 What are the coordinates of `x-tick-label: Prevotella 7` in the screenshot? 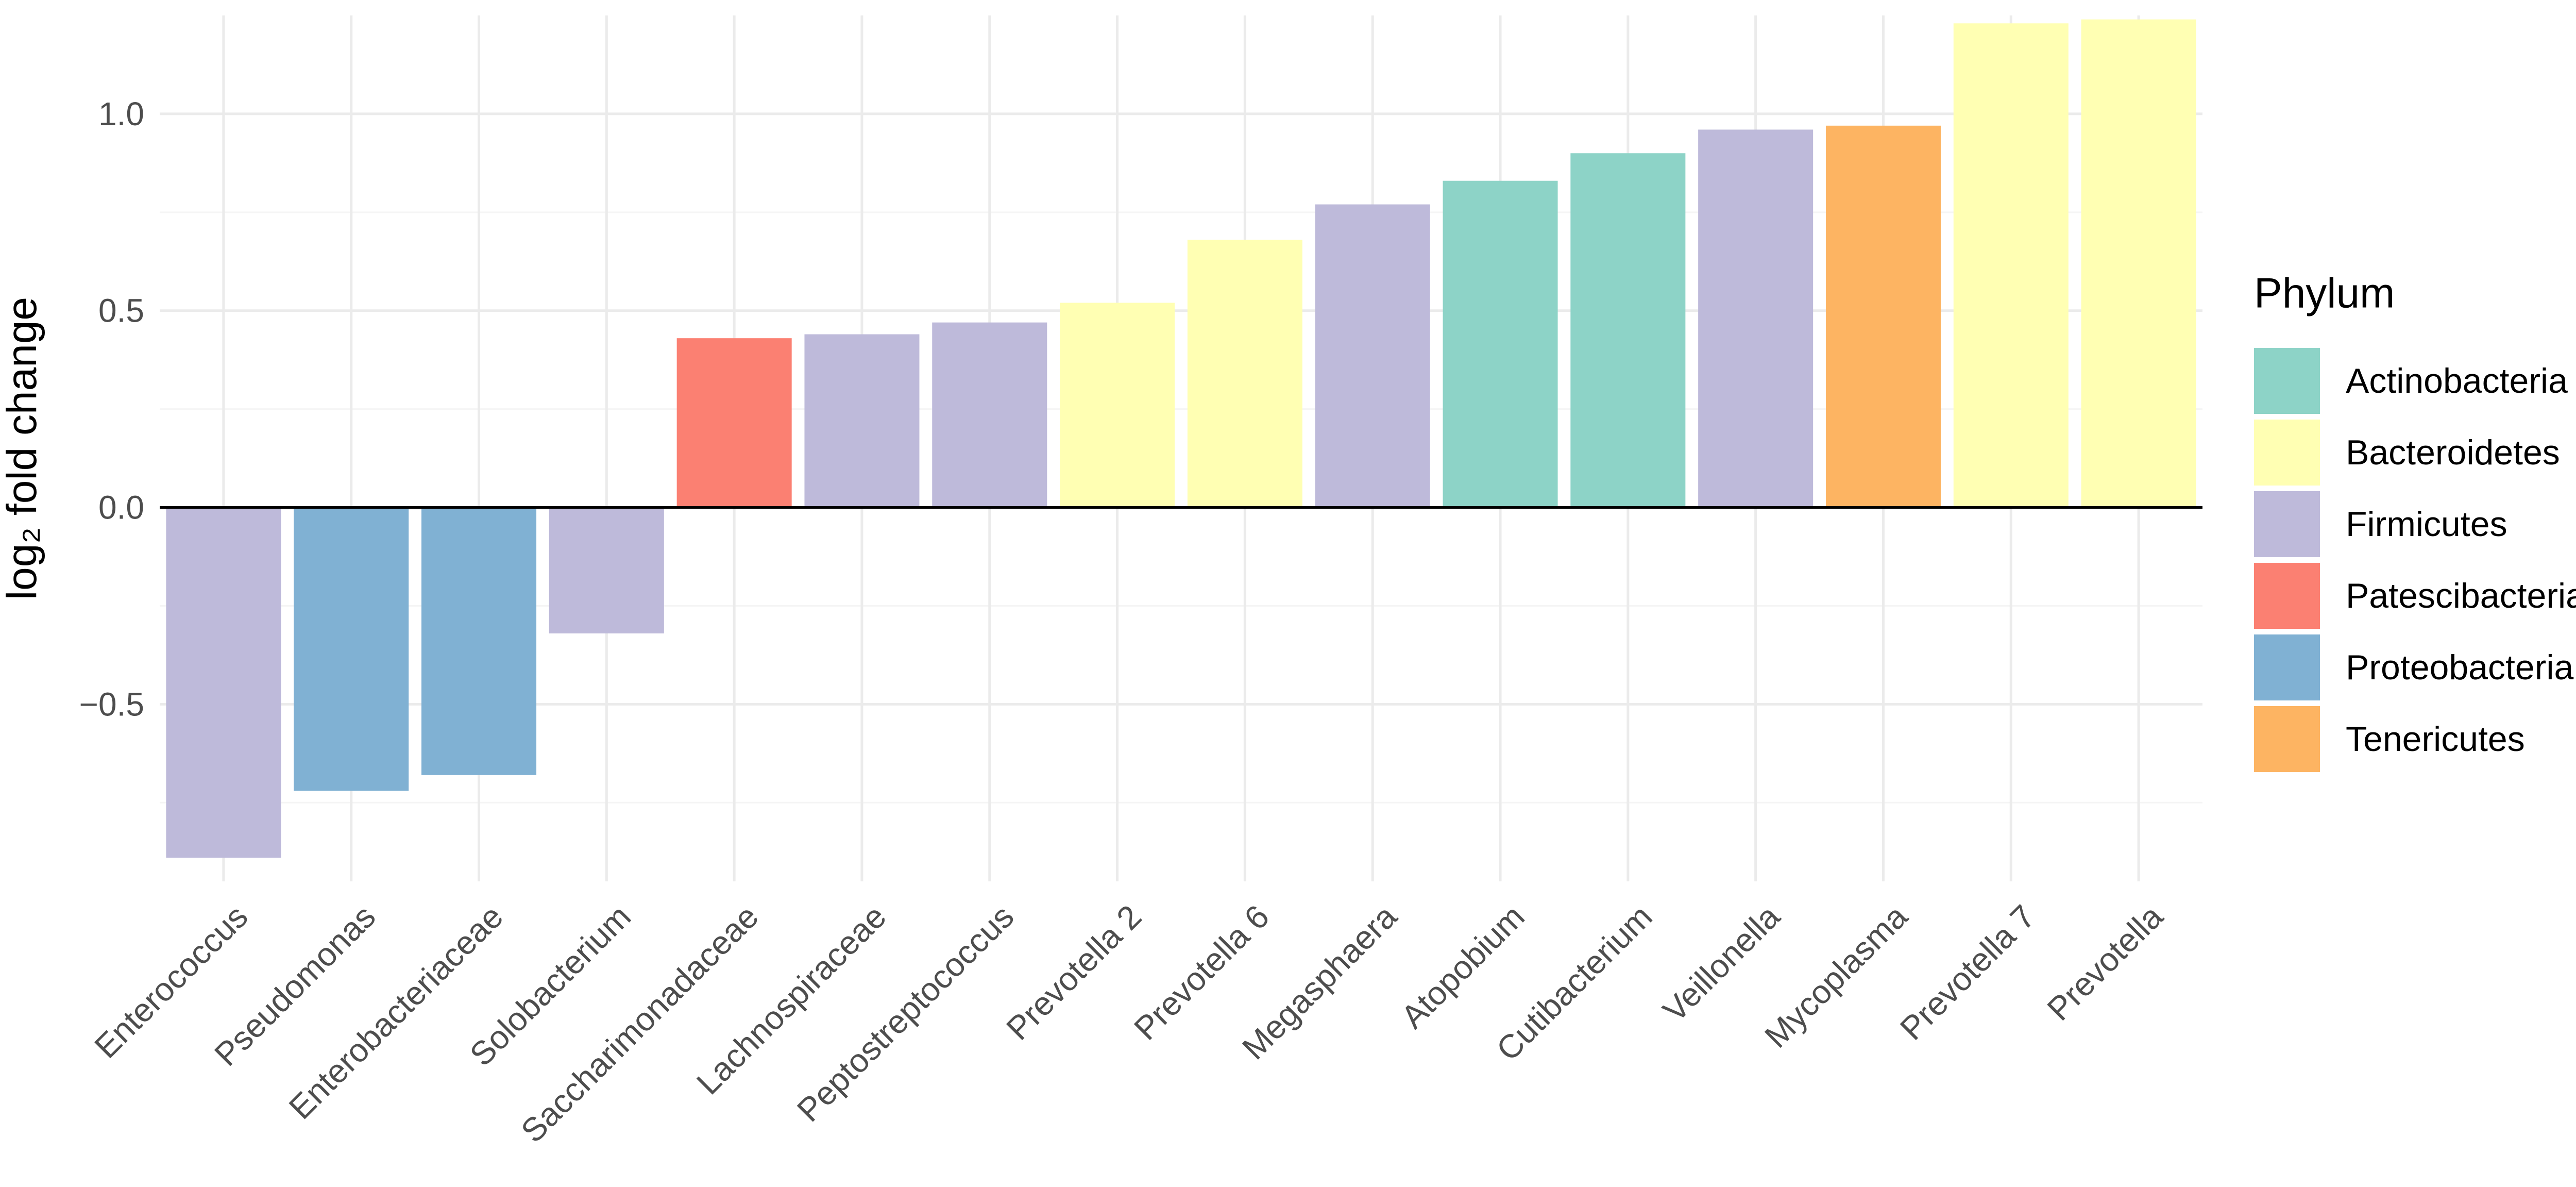 It's located at (1967, 972).